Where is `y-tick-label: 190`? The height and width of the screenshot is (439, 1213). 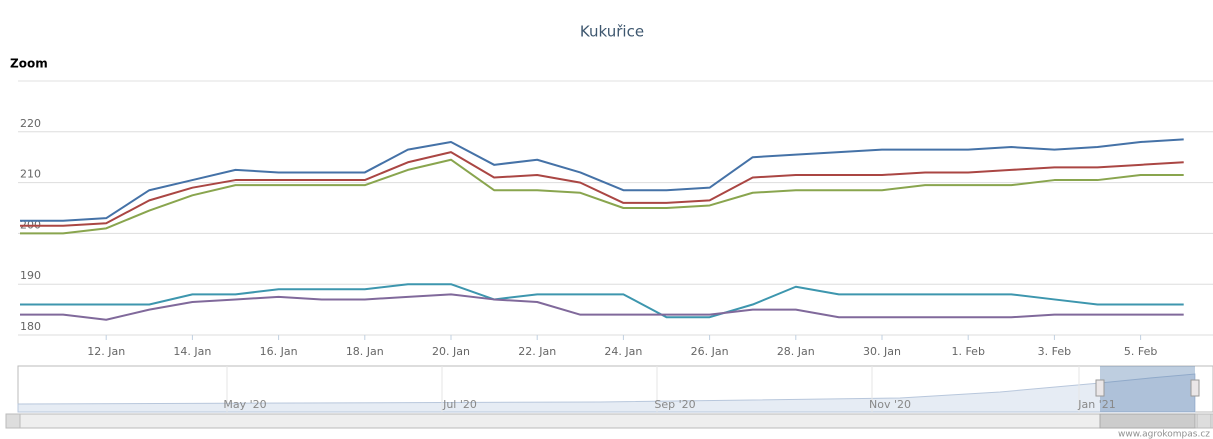
y-tick-label: 190 is located at coordinates (30, 275).